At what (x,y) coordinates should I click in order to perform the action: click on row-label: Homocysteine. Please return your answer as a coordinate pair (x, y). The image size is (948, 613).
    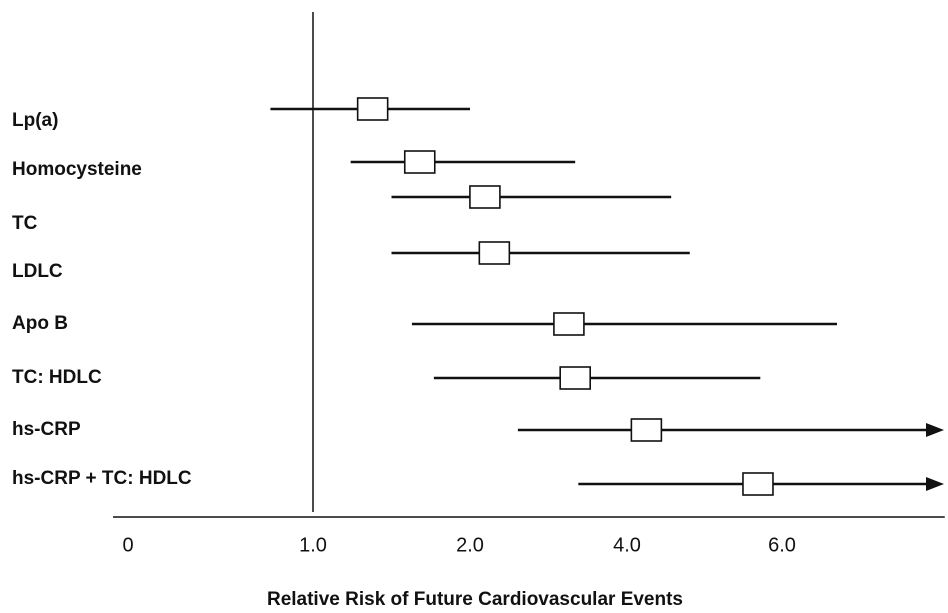
    Looking at the image, I should click on (77, 169).